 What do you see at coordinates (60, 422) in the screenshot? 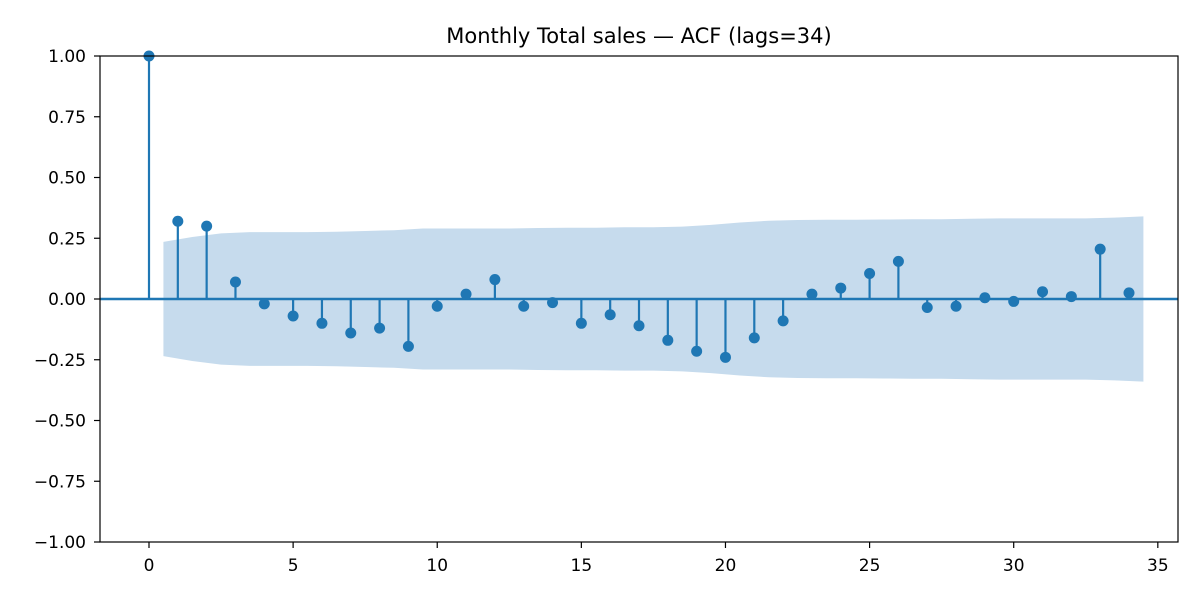
I see `y-tick-label: −0.50` at bounding box center [60, 422].